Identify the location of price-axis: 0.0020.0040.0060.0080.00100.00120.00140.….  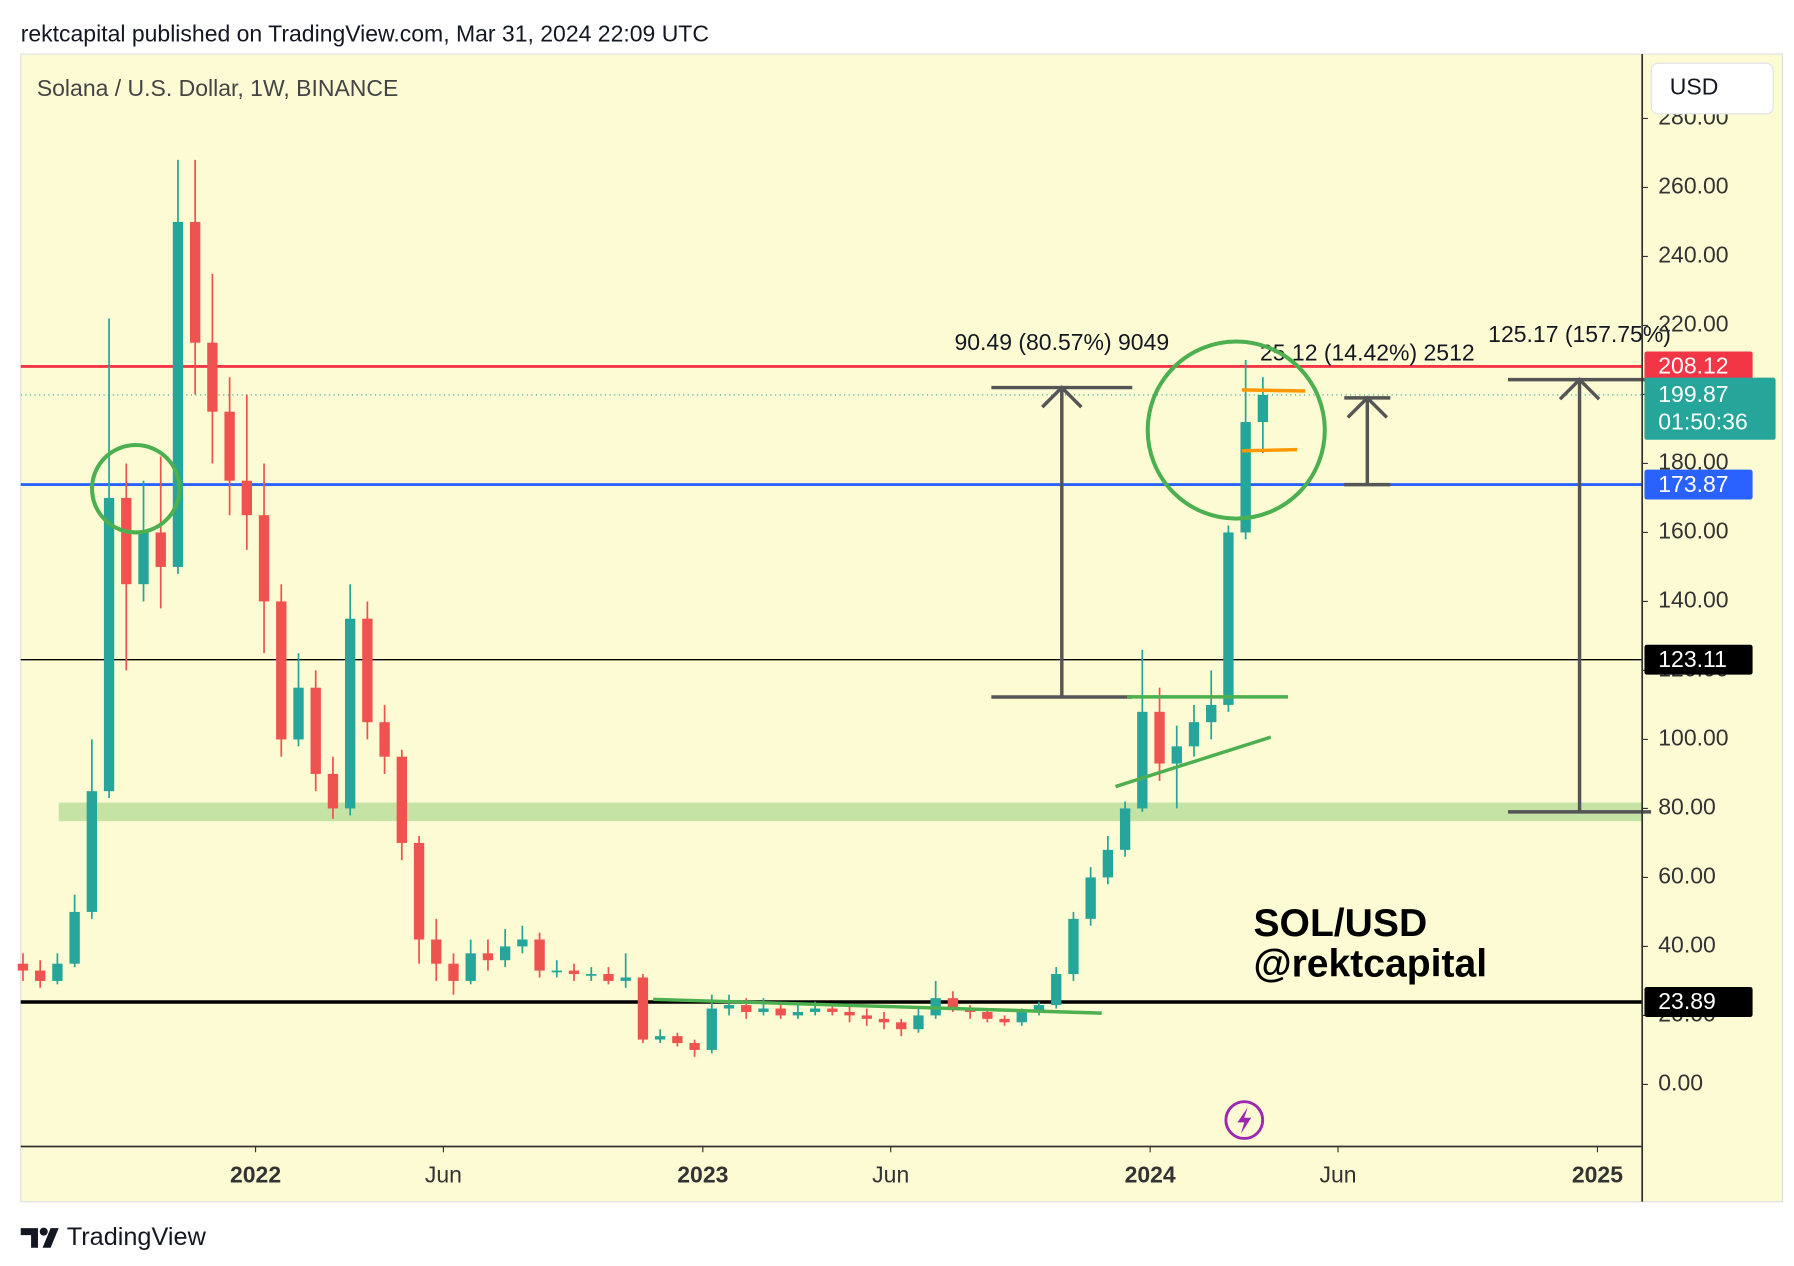
(1709, 599).